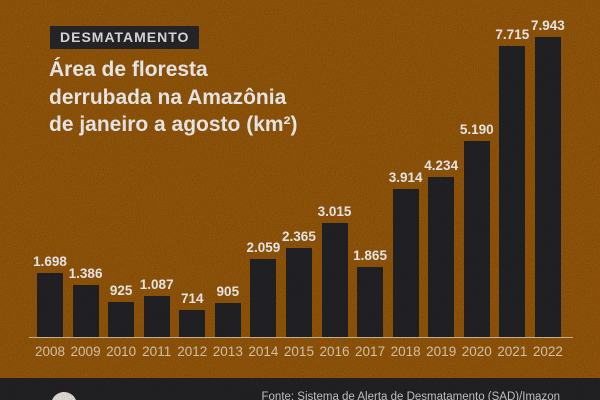 The width and height of the screenshot is (600, 400). I want to click on year-label-2014: 2014, so click(263, 351).